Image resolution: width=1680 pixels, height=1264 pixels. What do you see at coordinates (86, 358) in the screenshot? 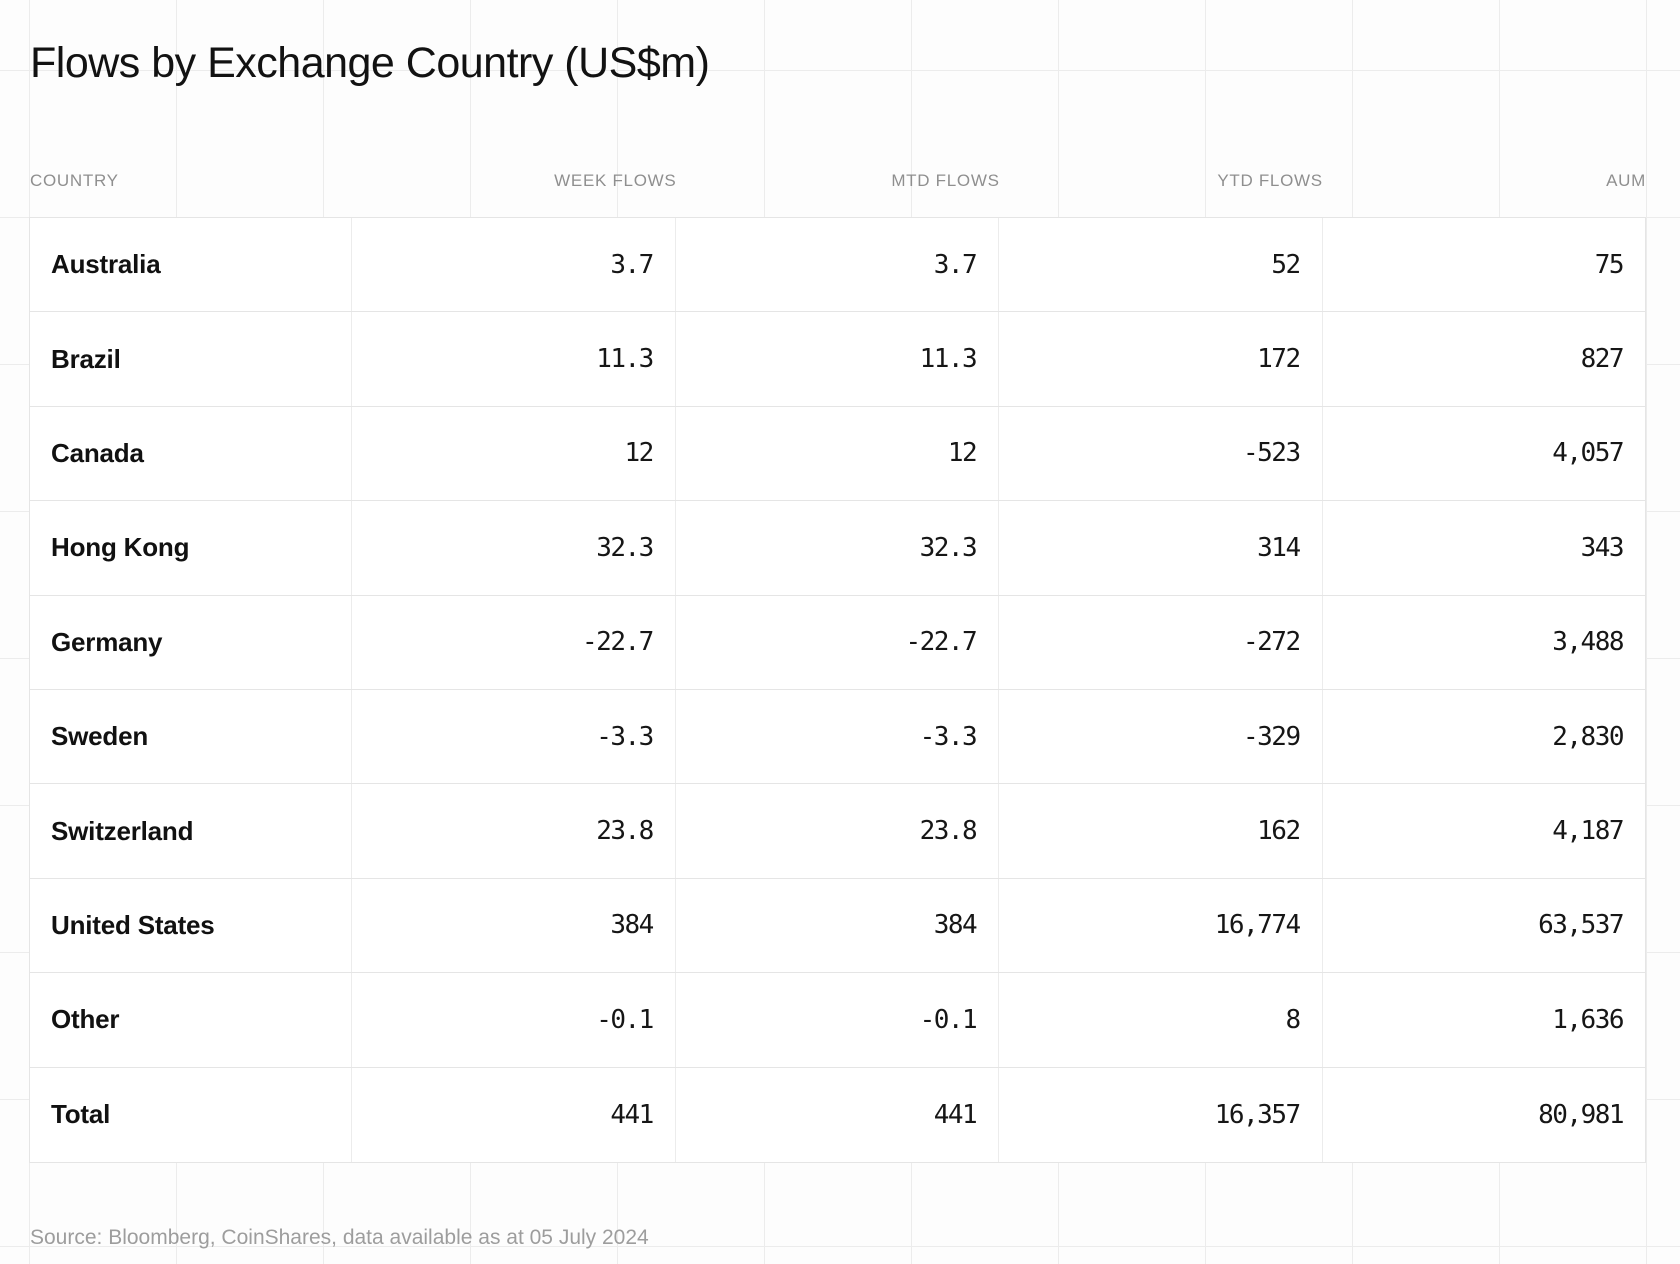
I see `country-cell: Brazil` at bounding box center [86, 358].